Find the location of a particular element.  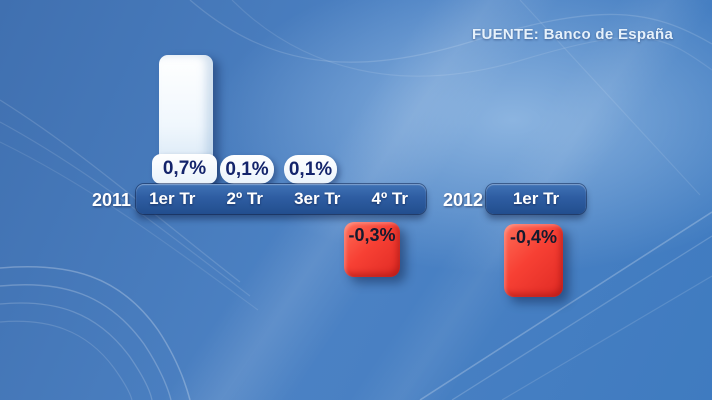

quarter-label-2012-q1: 1er Tr is located at coordinates (536, 198).